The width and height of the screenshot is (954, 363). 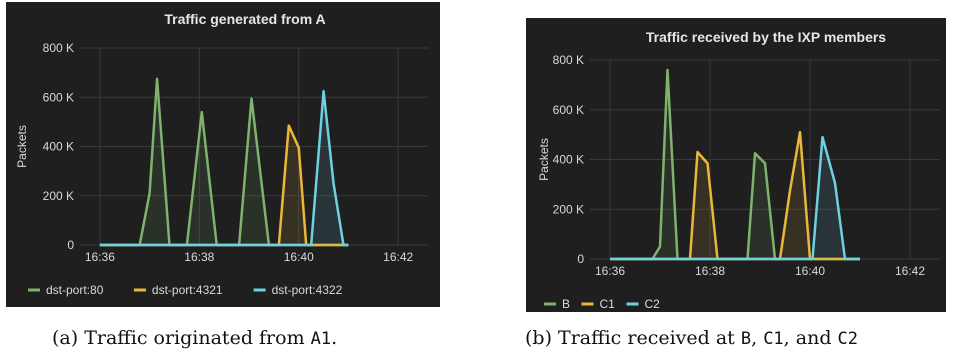 I want to click on series-area-dst-port:4321, so click(x=224, y=185).